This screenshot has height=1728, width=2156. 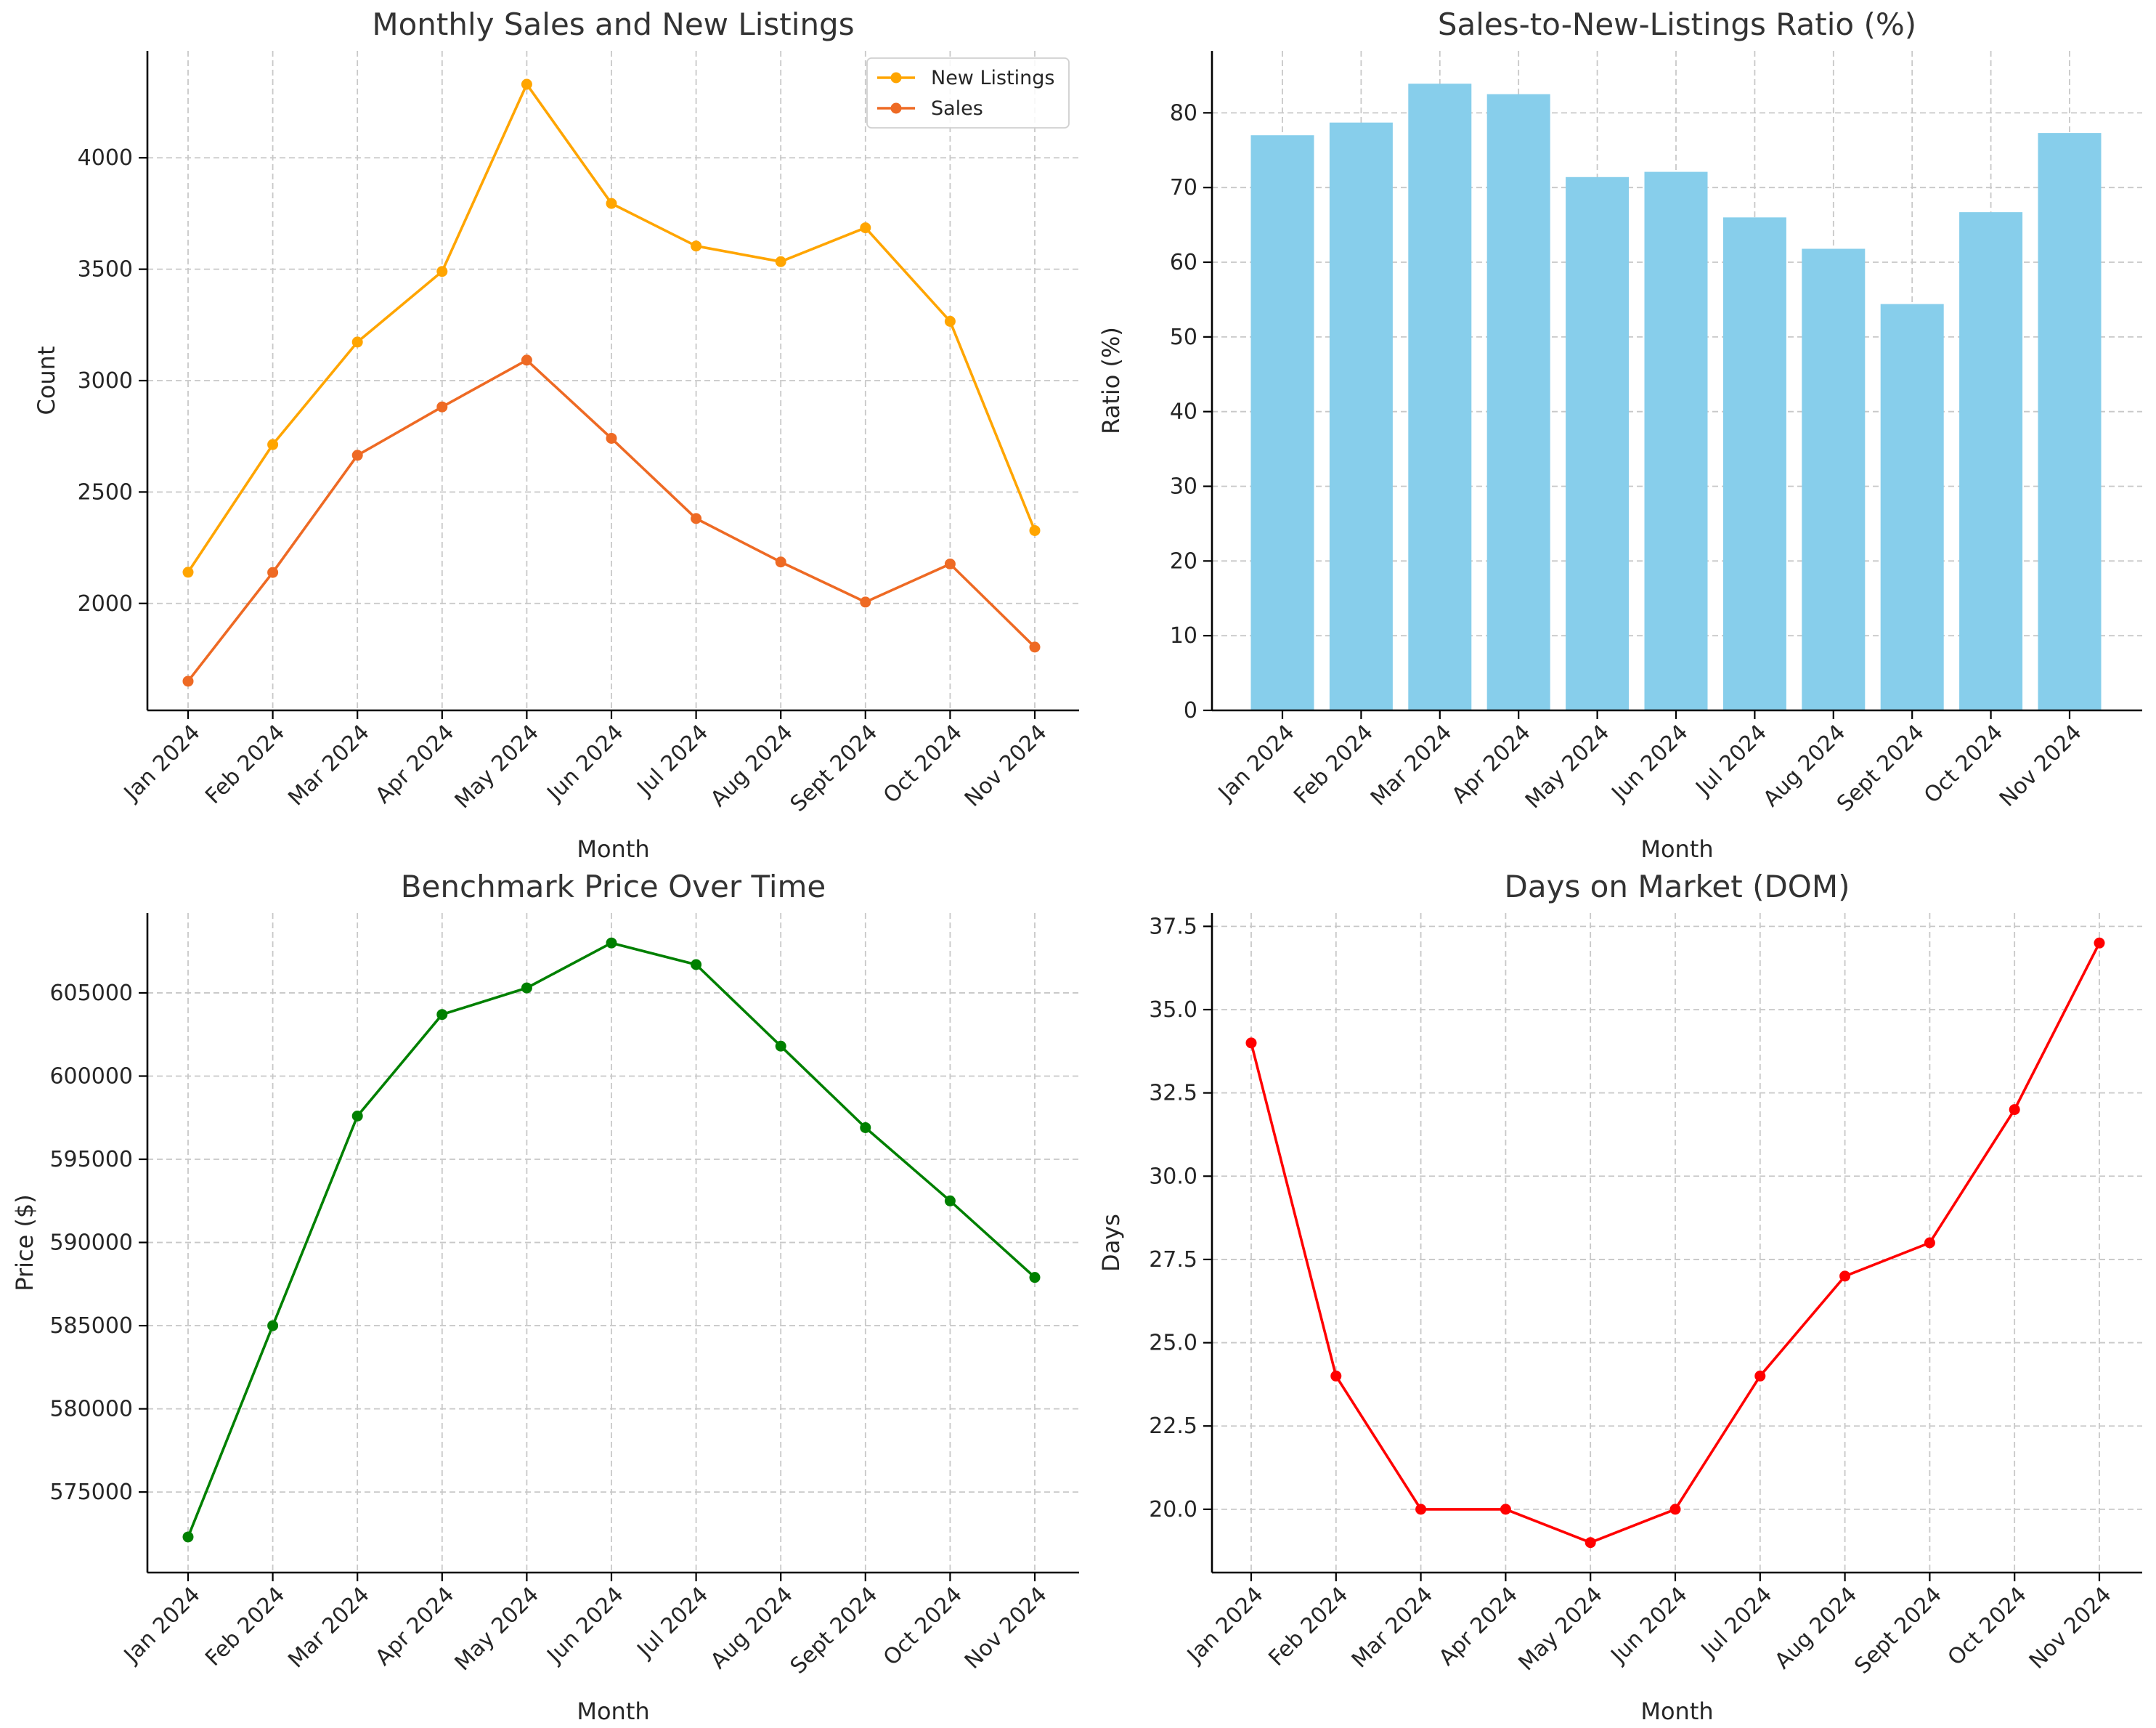 What do you see at coordinates (1173, 927) in the screenshot?
I see `y-tick-label: 37.5` at bounding box center [1173, 927].